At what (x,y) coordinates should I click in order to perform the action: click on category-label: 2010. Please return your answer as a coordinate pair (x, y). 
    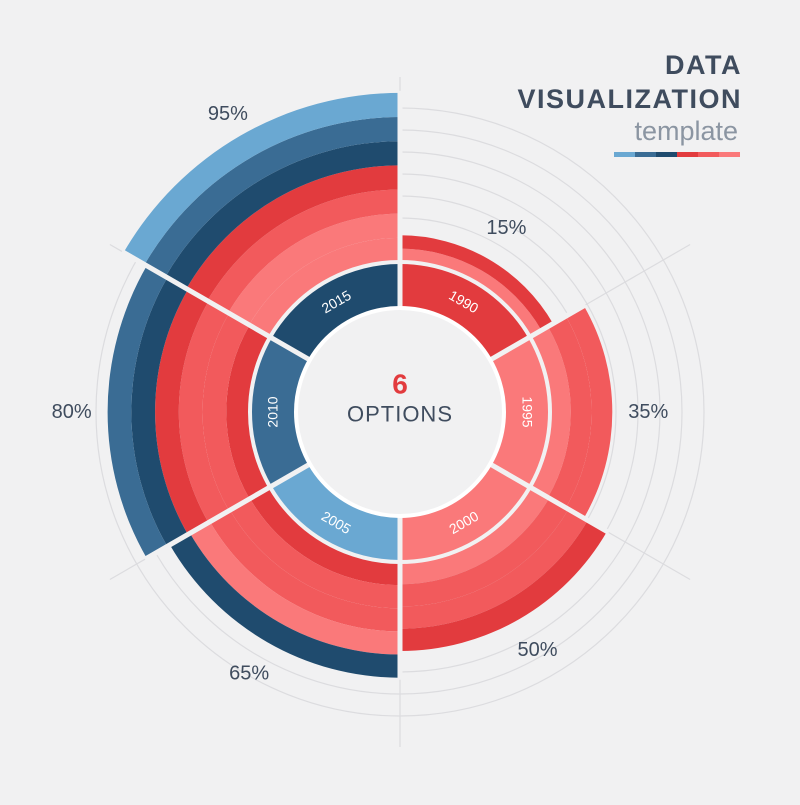
    Looking at the image, I should click on (273, 411).